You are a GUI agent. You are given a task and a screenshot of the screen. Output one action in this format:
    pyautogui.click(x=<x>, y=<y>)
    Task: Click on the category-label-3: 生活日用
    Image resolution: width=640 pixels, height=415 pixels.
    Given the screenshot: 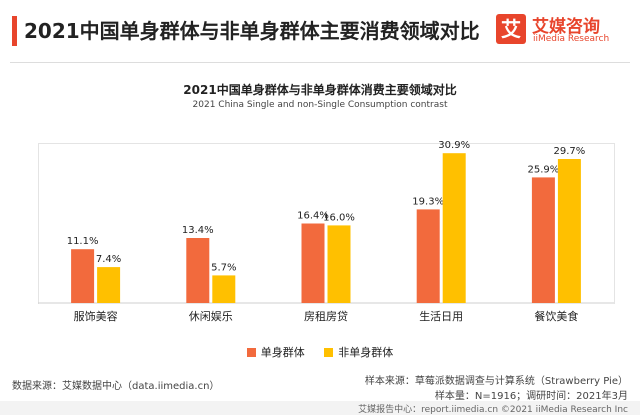 What is the action you would take?
    pyautogui.click(x=441, y=316)
    